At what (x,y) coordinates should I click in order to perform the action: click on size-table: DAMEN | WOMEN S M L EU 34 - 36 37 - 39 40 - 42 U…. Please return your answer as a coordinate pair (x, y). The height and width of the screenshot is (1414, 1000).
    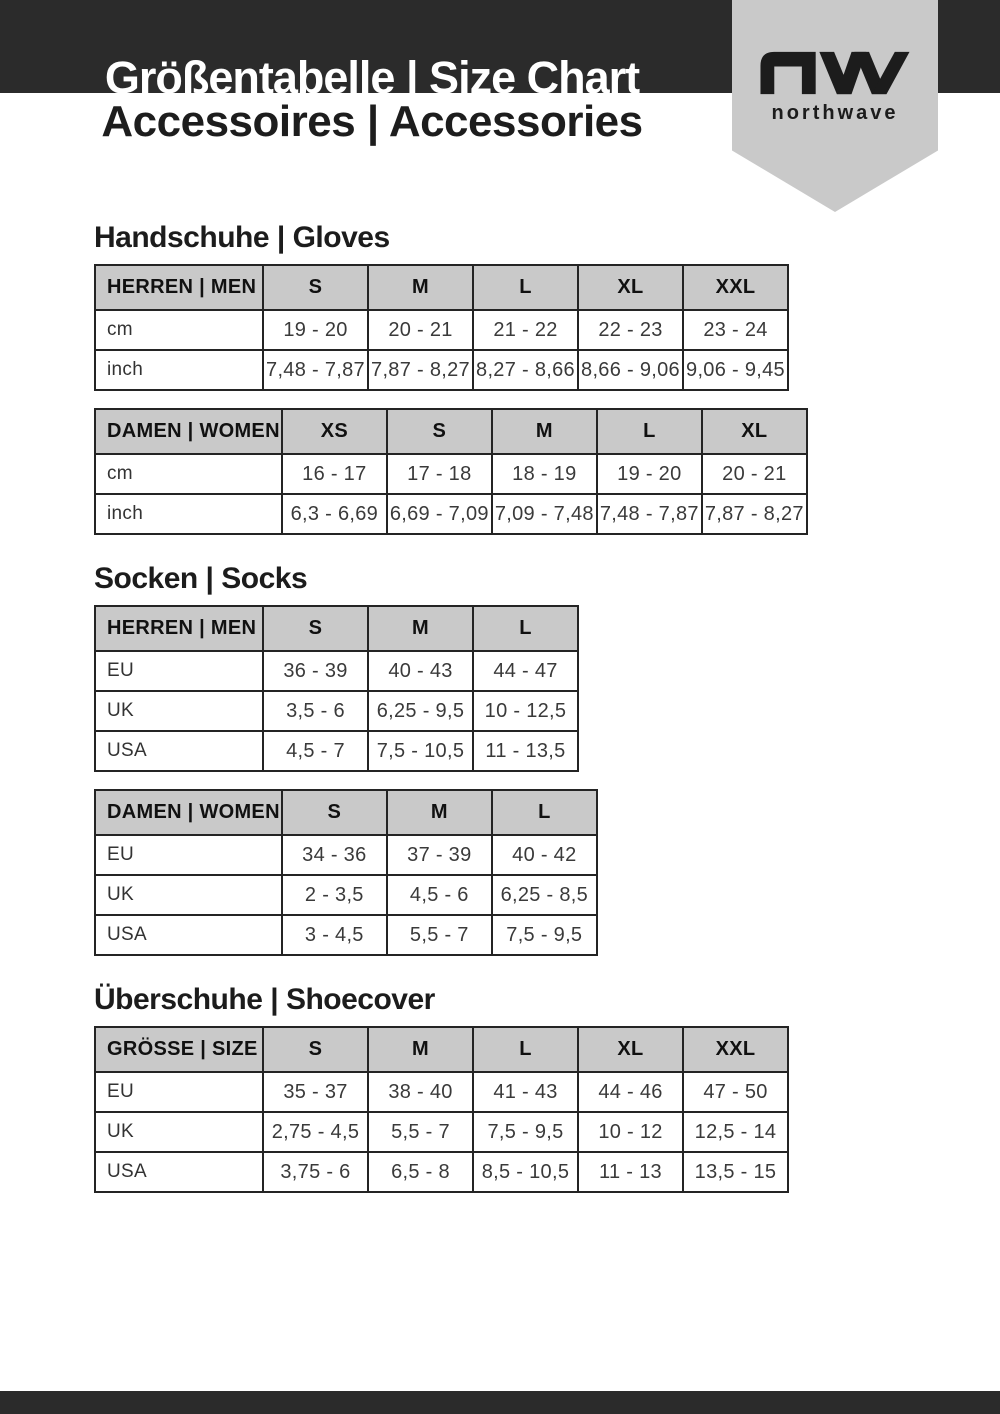
    Looking at the image, I should click on (346, 872).